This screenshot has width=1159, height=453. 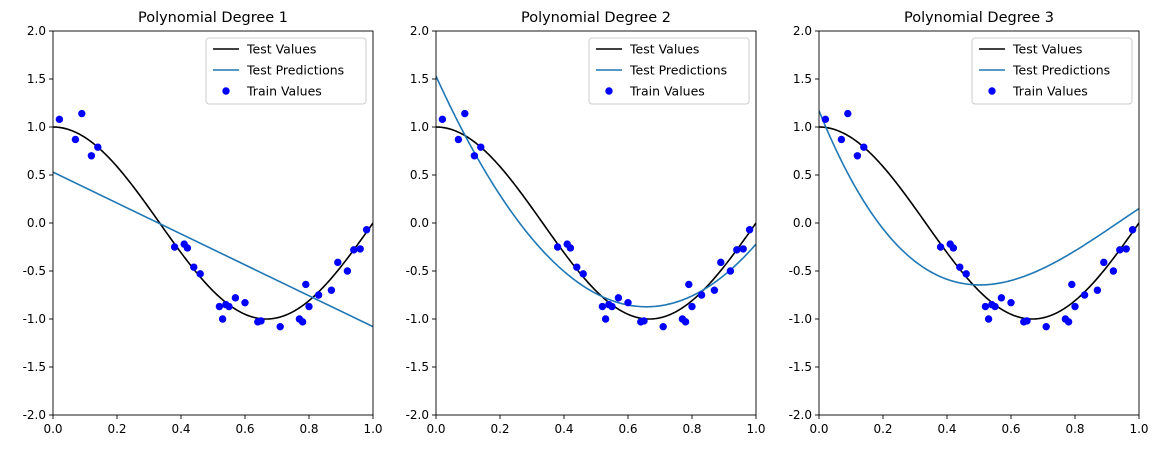 What do you see at coordinates (1074, 429) in the screenshot?
I see `x-tick-label: 0.8` at bounding box center [1074, 429].